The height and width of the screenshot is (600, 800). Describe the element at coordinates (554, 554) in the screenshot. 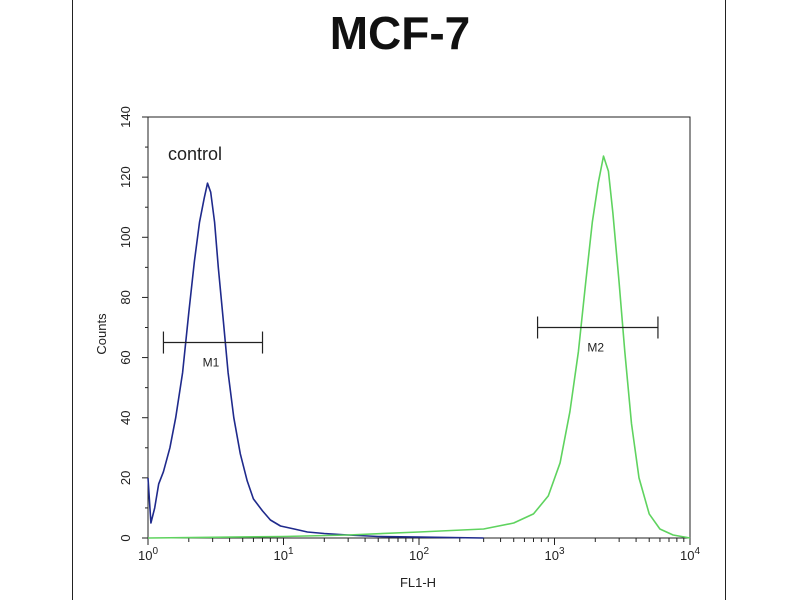

I see `x-tick-label: 10³` at that location.